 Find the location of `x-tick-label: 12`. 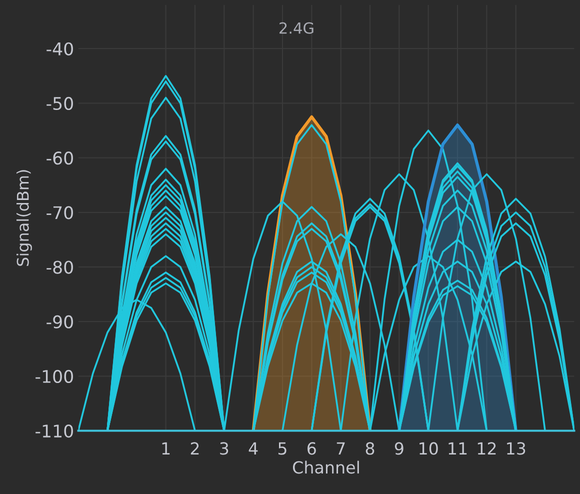

x-tick-label: 12 is located at coordinates (487, 448).